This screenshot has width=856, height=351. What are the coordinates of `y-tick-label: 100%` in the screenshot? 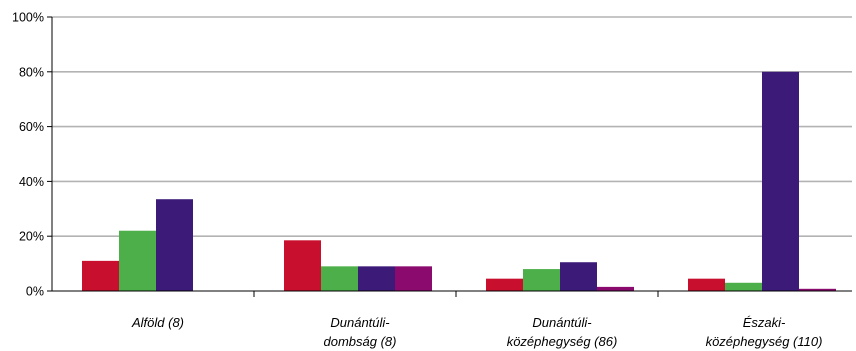 It's located at (28, 18).